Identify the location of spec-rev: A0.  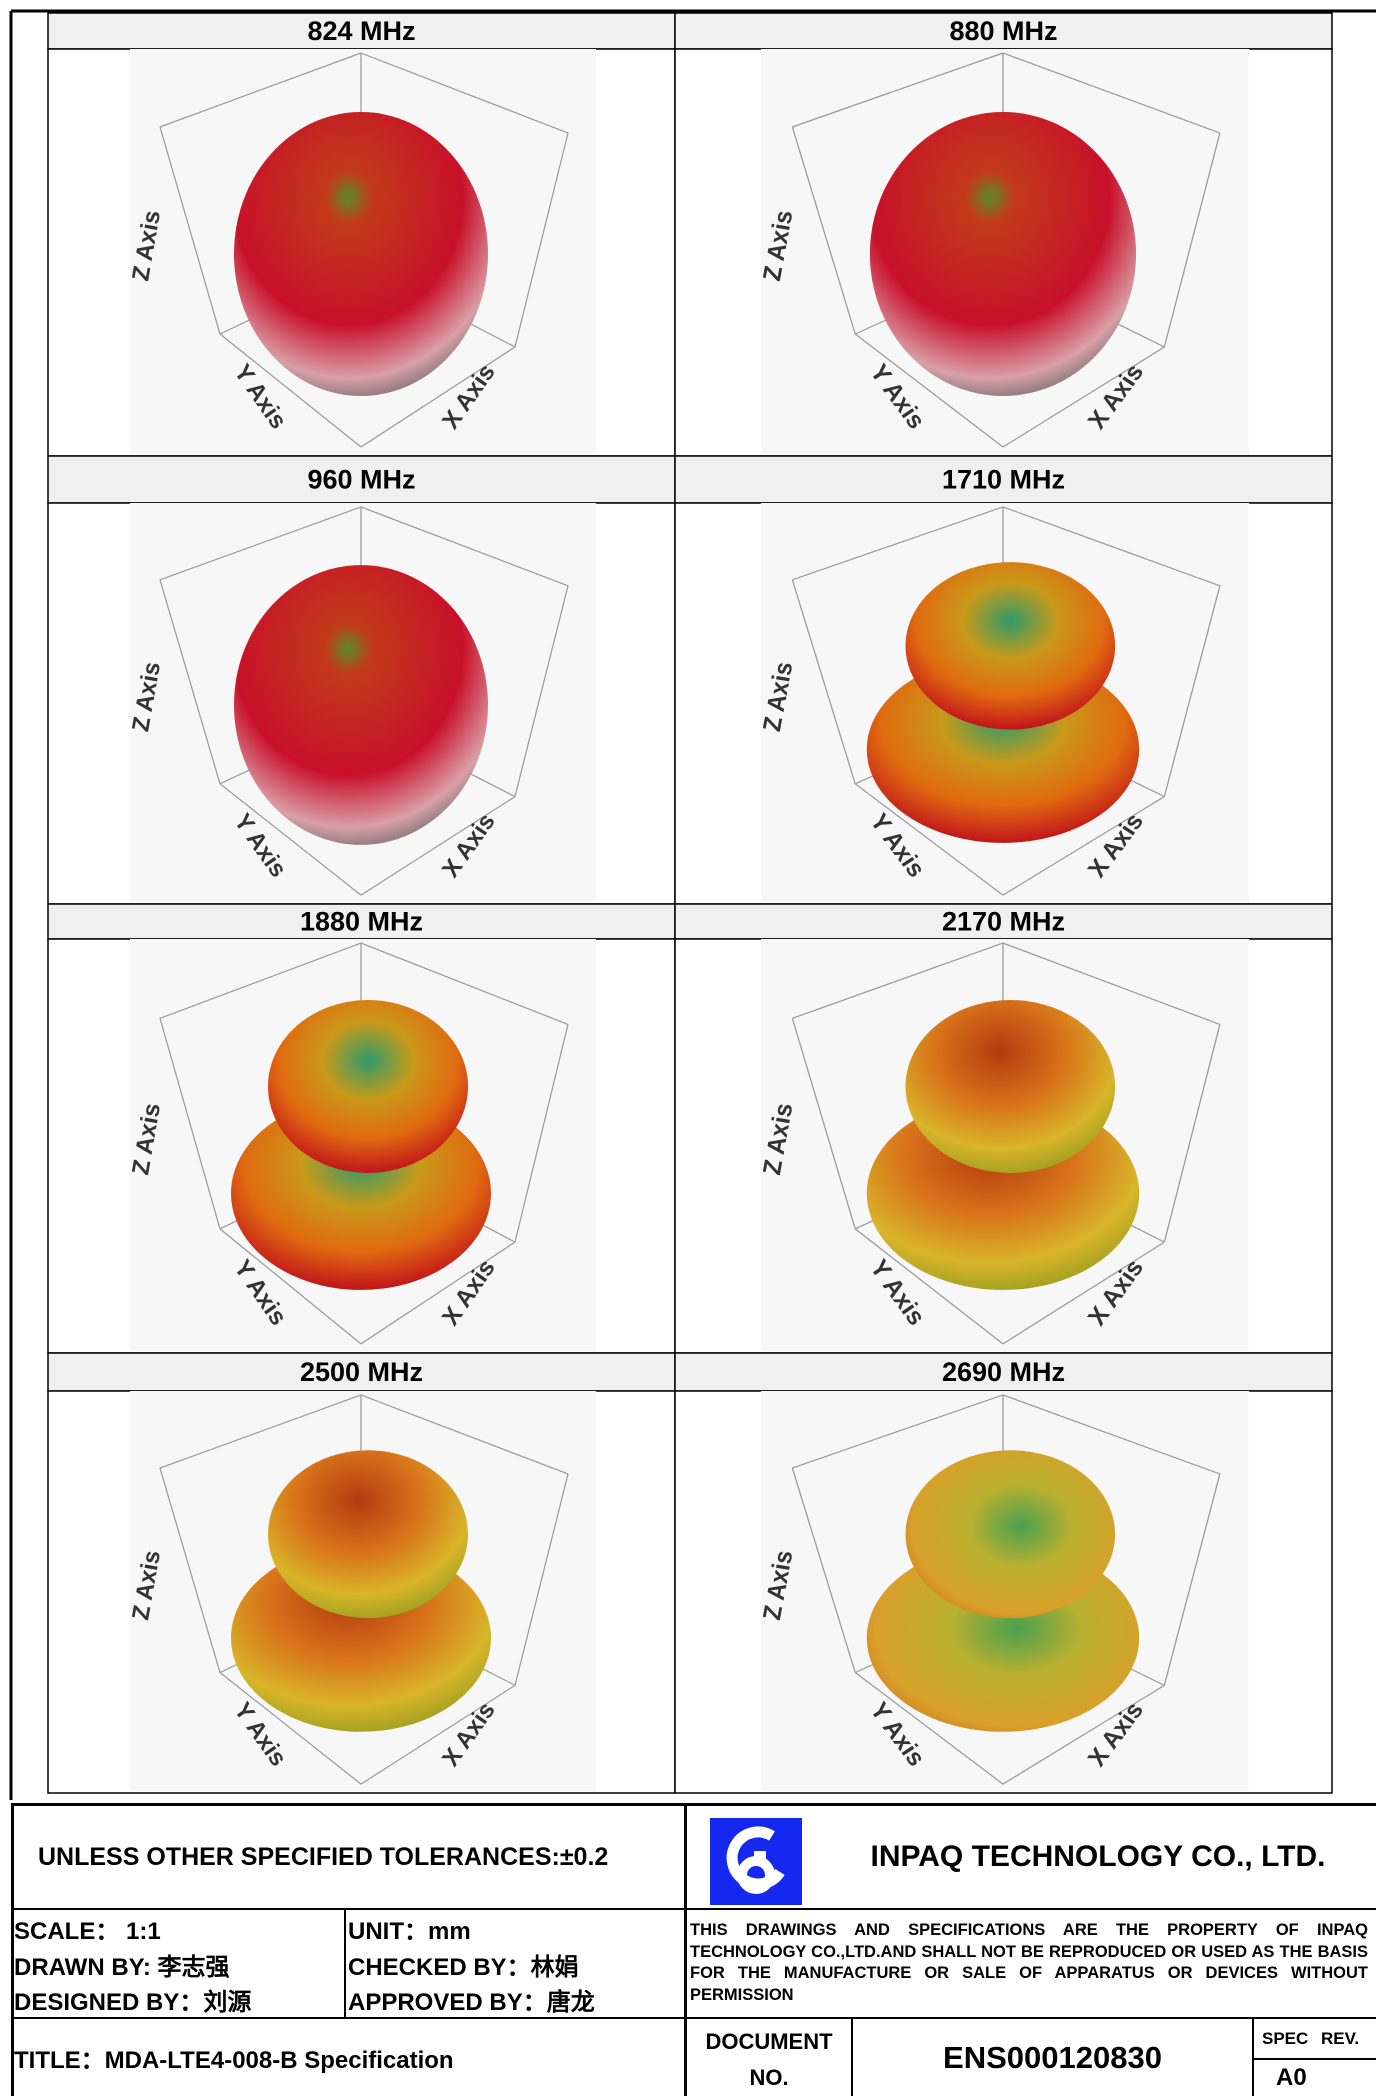
(1291, 2077).